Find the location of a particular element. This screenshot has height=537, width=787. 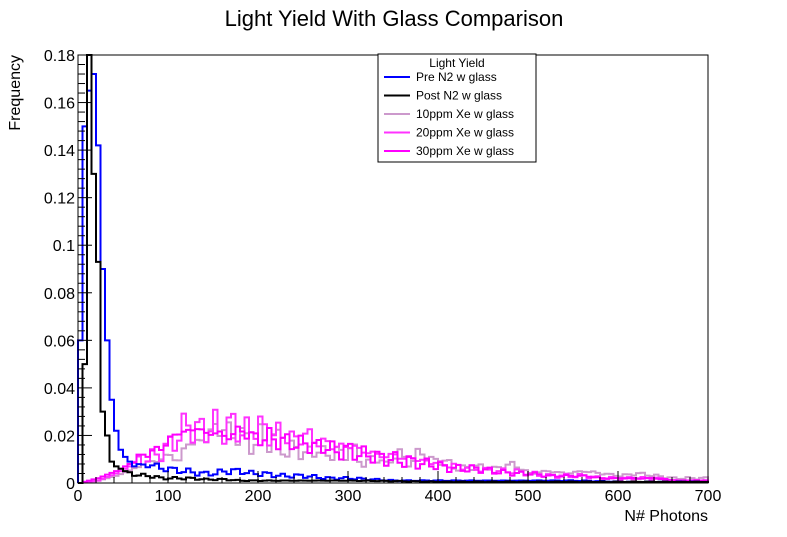

x-tick-label: 500 is located at coordinates (528, 496).